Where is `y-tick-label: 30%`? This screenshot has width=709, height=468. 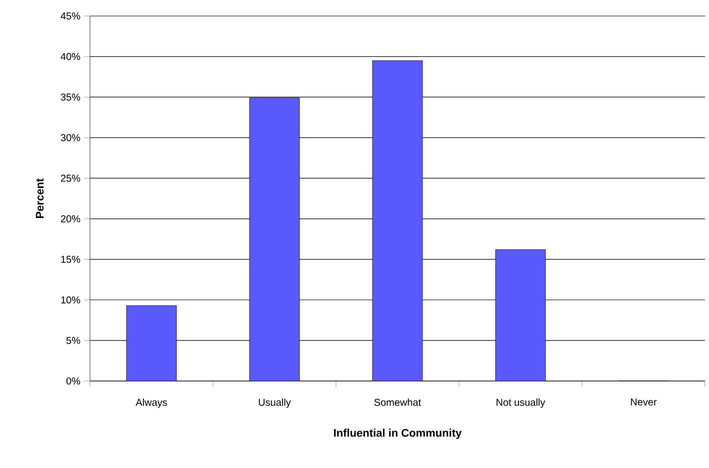 y-tick-label: 30% is located at coordinates (70, 138).